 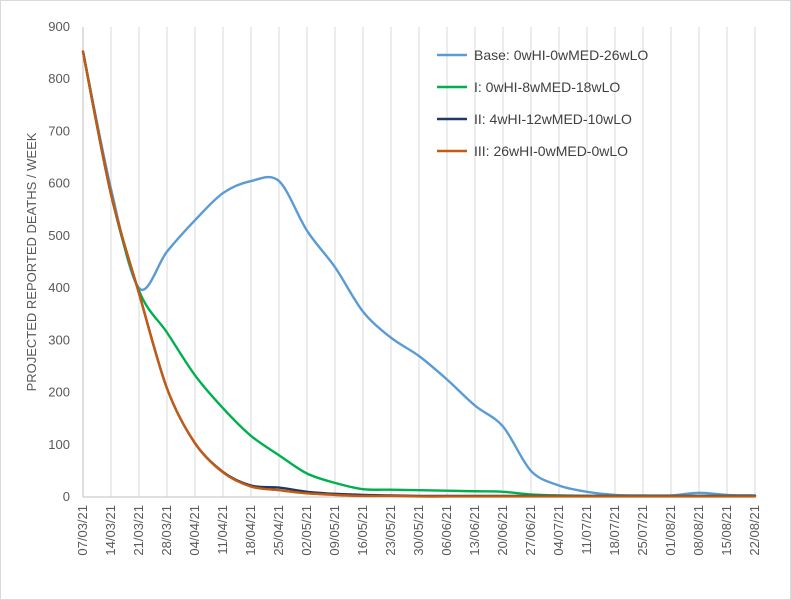 I want to click on x-tick-label: 16/05/21, so click(x=362, y=530).